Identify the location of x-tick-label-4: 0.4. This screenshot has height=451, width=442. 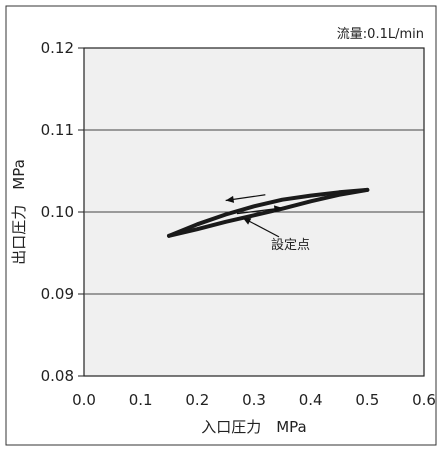
(311, 400).